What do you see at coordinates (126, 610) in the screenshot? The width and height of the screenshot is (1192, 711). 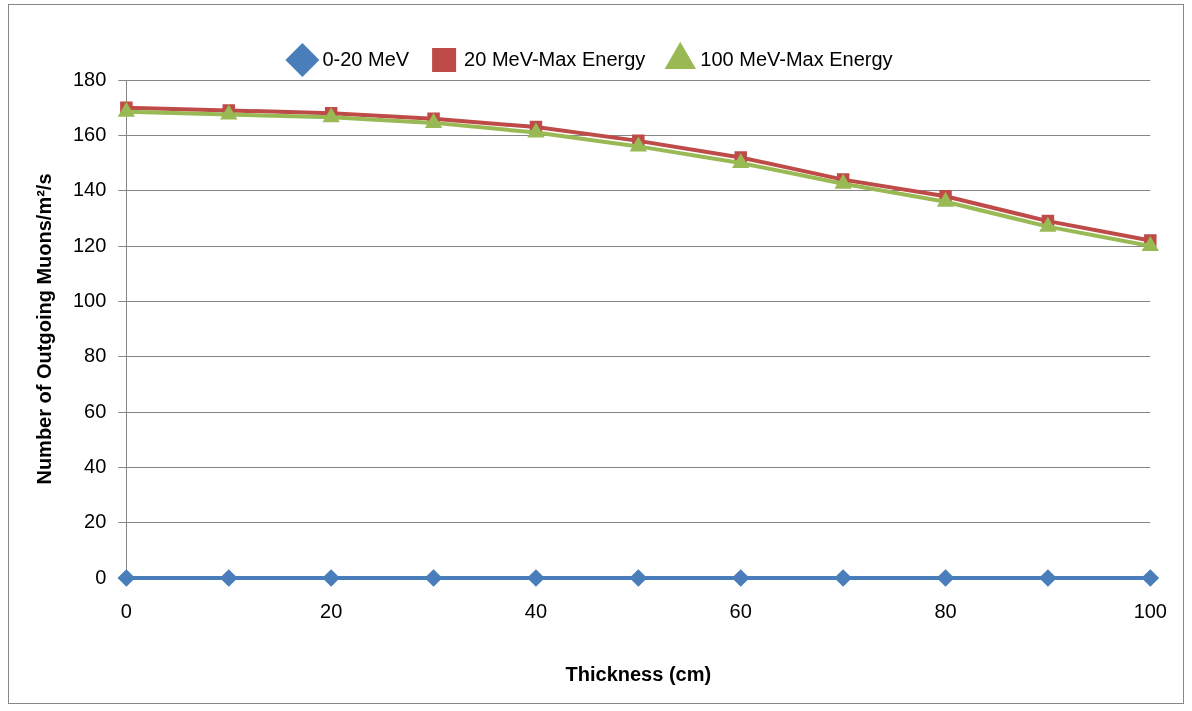 I see `x-tick-label: 0` at bounding box center [126, 610].